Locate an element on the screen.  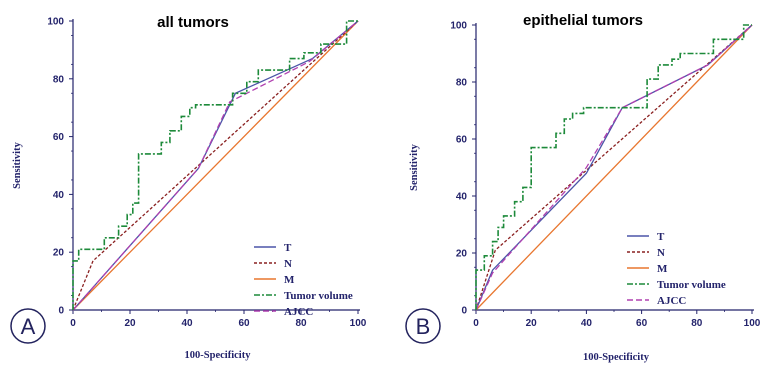
panel-badge-label: A is located at coordinates (28, 326).